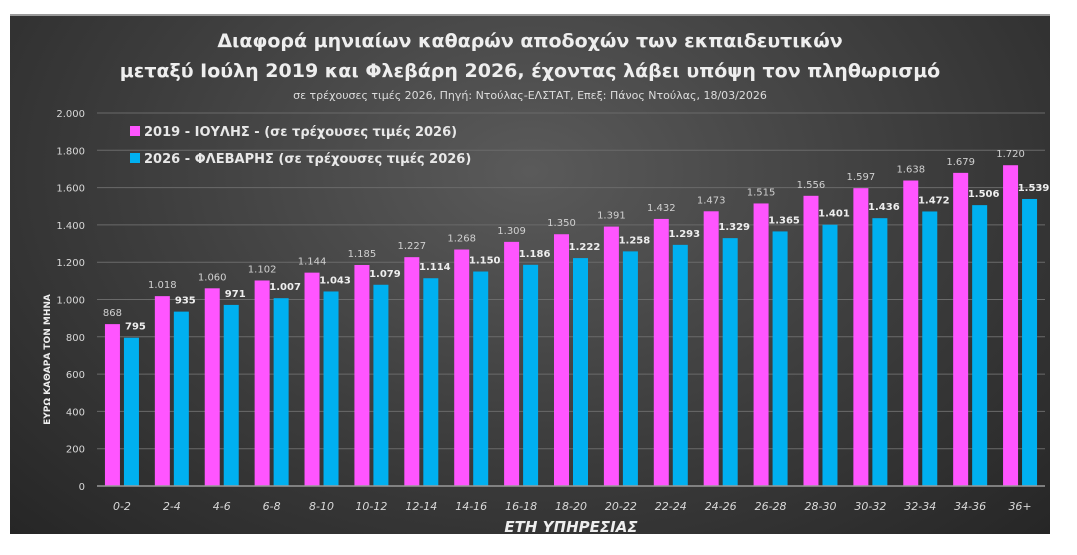 The width and height of the screenshot is (1077, 555). What do you see at coordinates (984, 194) in the screenshot?
I see `data-label-2026: 1.506` at bounding box center [984, 194].